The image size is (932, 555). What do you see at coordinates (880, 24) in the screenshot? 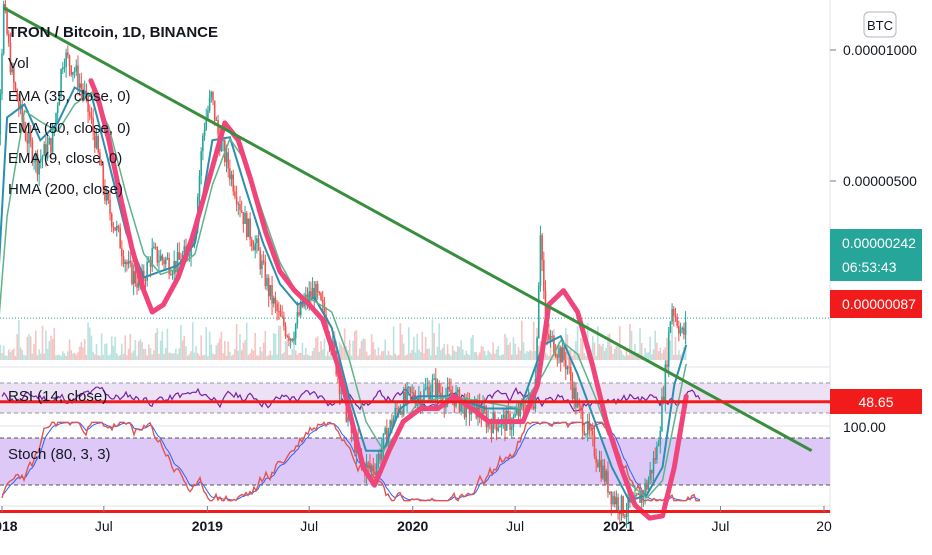
I see `currency-badge: BTC` at bounding box center [880, 24].